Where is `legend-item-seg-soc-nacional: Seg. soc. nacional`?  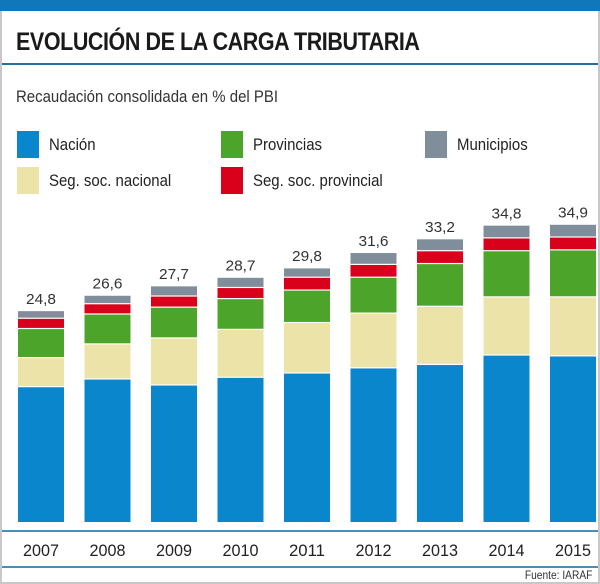 legend-item-seg-soc-nacional: Seg. soc. nacional is located at coordinates (102, 180).